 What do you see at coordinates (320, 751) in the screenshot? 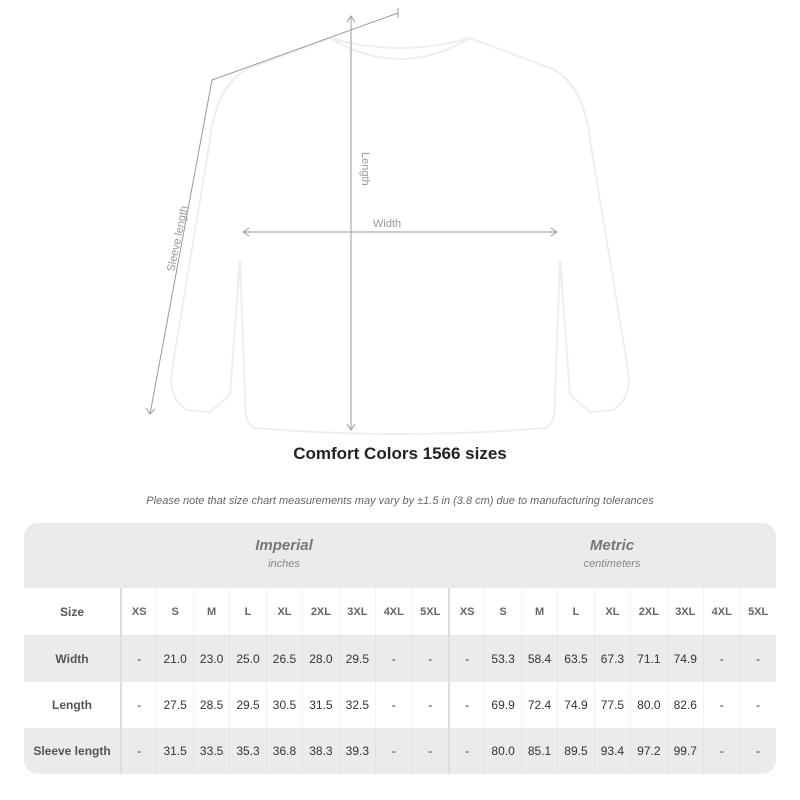
I see `imperial-value: 38.3` at bounding box center [320, 751].